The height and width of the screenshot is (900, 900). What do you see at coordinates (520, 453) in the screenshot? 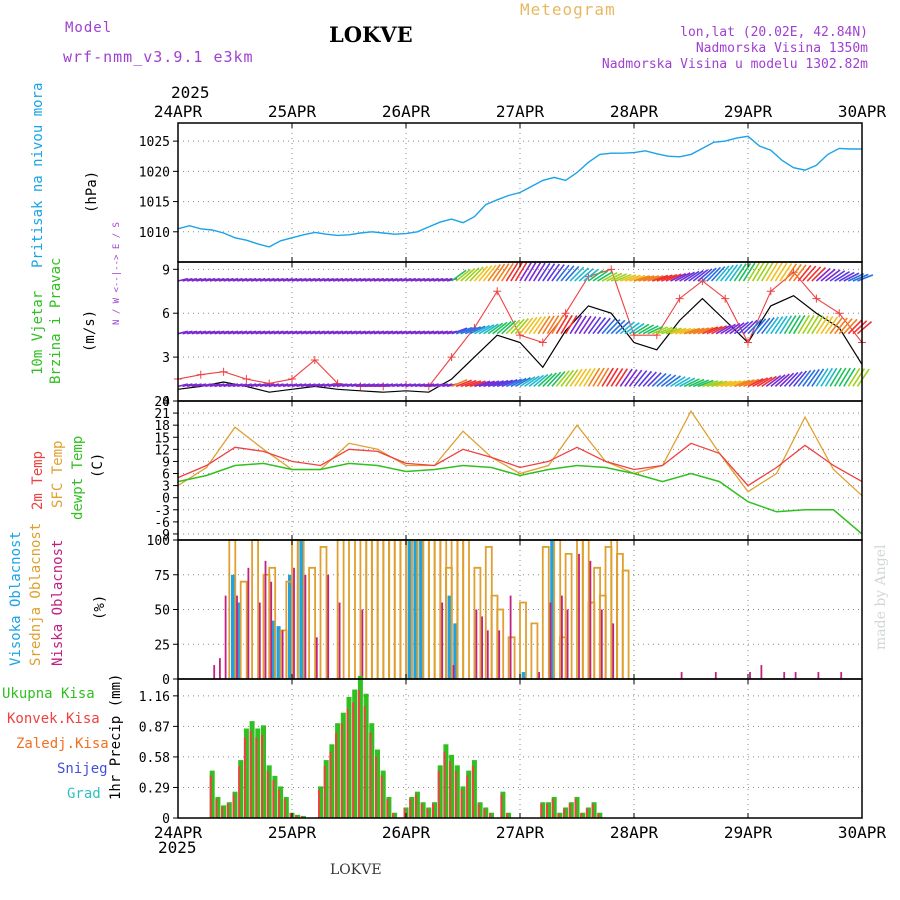
I see `sfc-temp-line` at bounding box center [520, 453].